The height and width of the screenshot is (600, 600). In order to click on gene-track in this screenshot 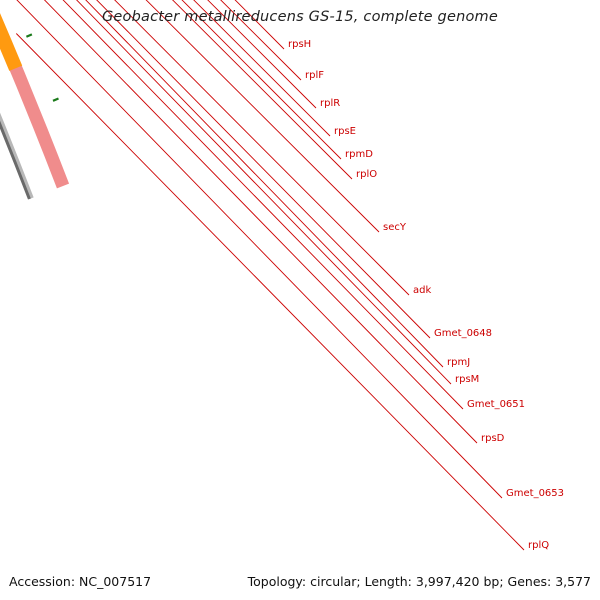, I will do `click(35, 98)`.